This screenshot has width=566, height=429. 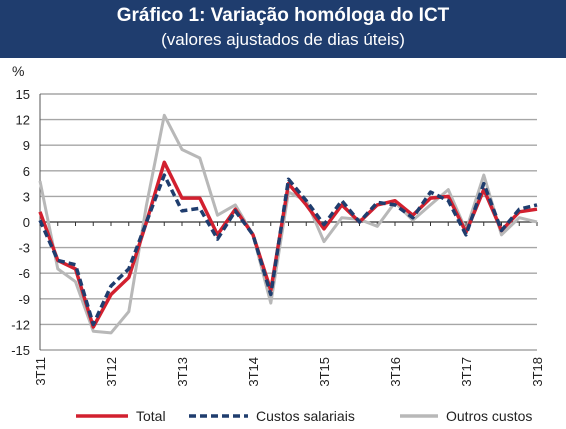 What do you see at coordinates (20, 324) in the screenshot?
I see `y-tick-label: -12` at bounding box center [20, 324].